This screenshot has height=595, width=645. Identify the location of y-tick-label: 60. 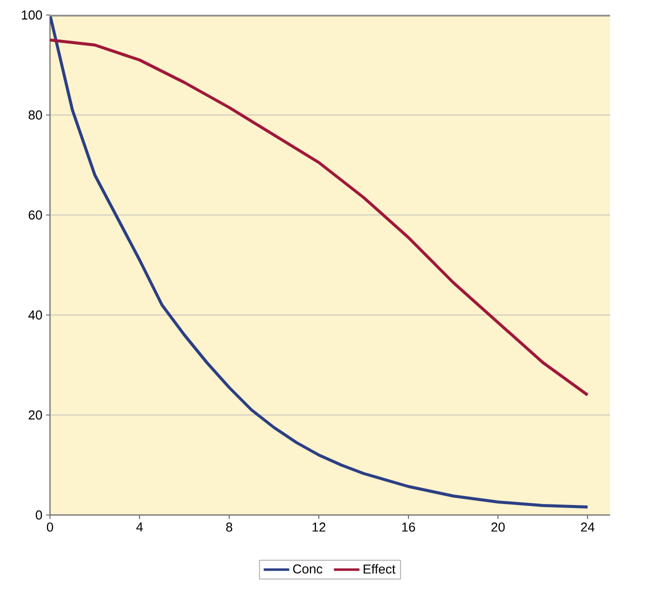
(35, 215).